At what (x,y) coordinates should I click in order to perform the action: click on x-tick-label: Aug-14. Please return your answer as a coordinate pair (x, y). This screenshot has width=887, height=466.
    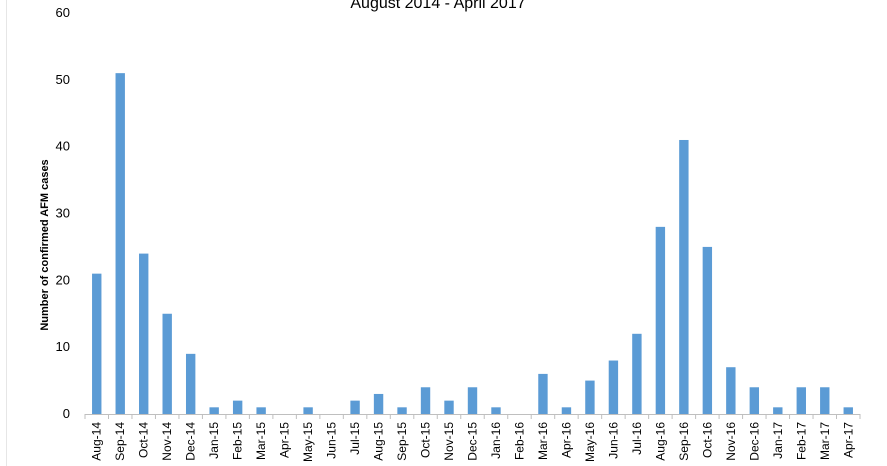
    Looking at the image, I should click on (97, 441).